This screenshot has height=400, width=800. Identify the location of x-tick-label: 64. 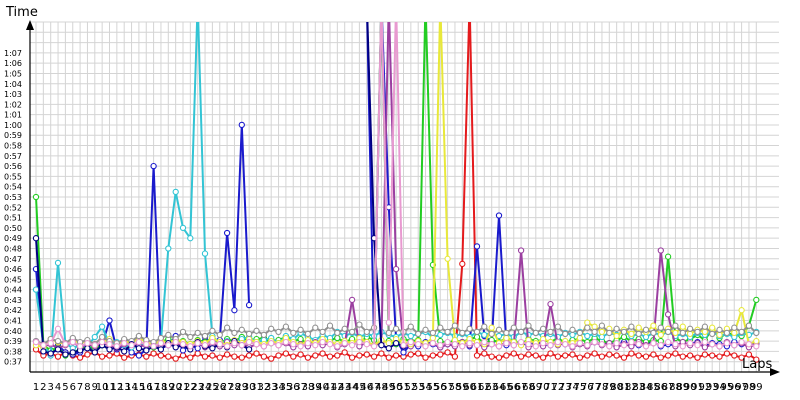
(499, 387).